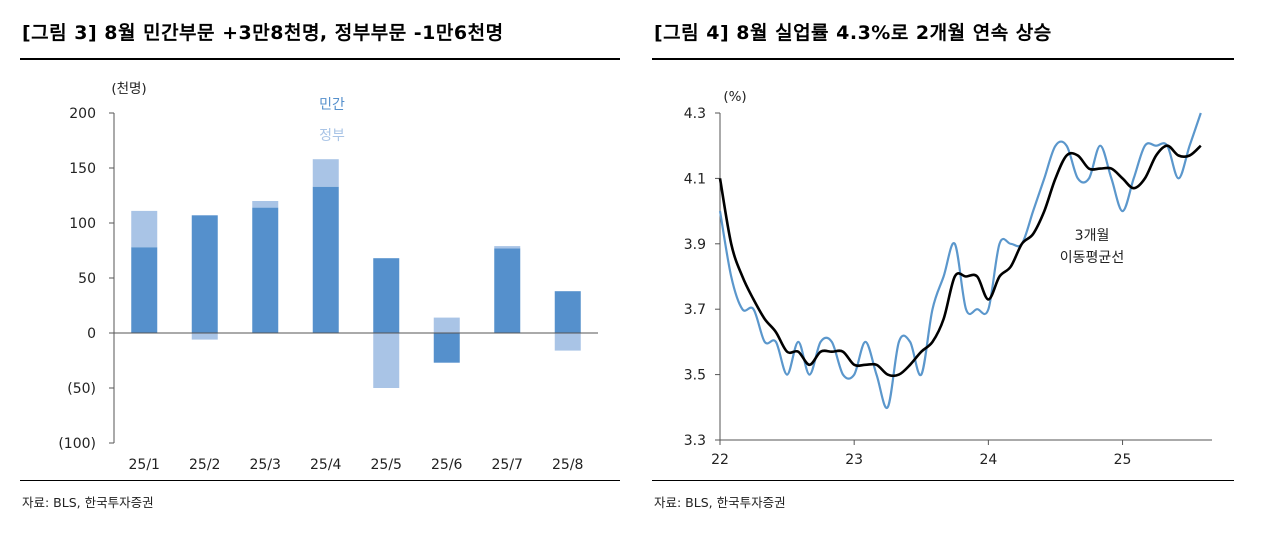 The width and height of the screenshot is (1280, 554). I want to click on figure-3-title: [그림 3] 8월 민간부문 +3만8천명, 정부부문 -1만6천명, so click(263, 33).